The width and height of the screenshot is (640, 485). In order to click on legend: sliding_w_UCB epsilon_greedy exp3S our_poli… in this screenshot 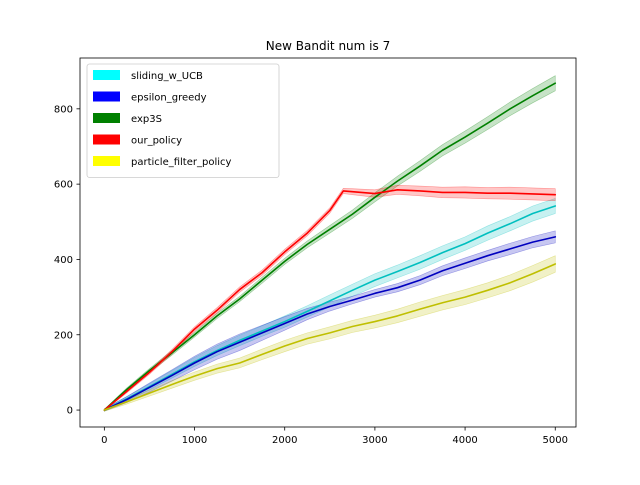, I will do `click(183, 120)`.